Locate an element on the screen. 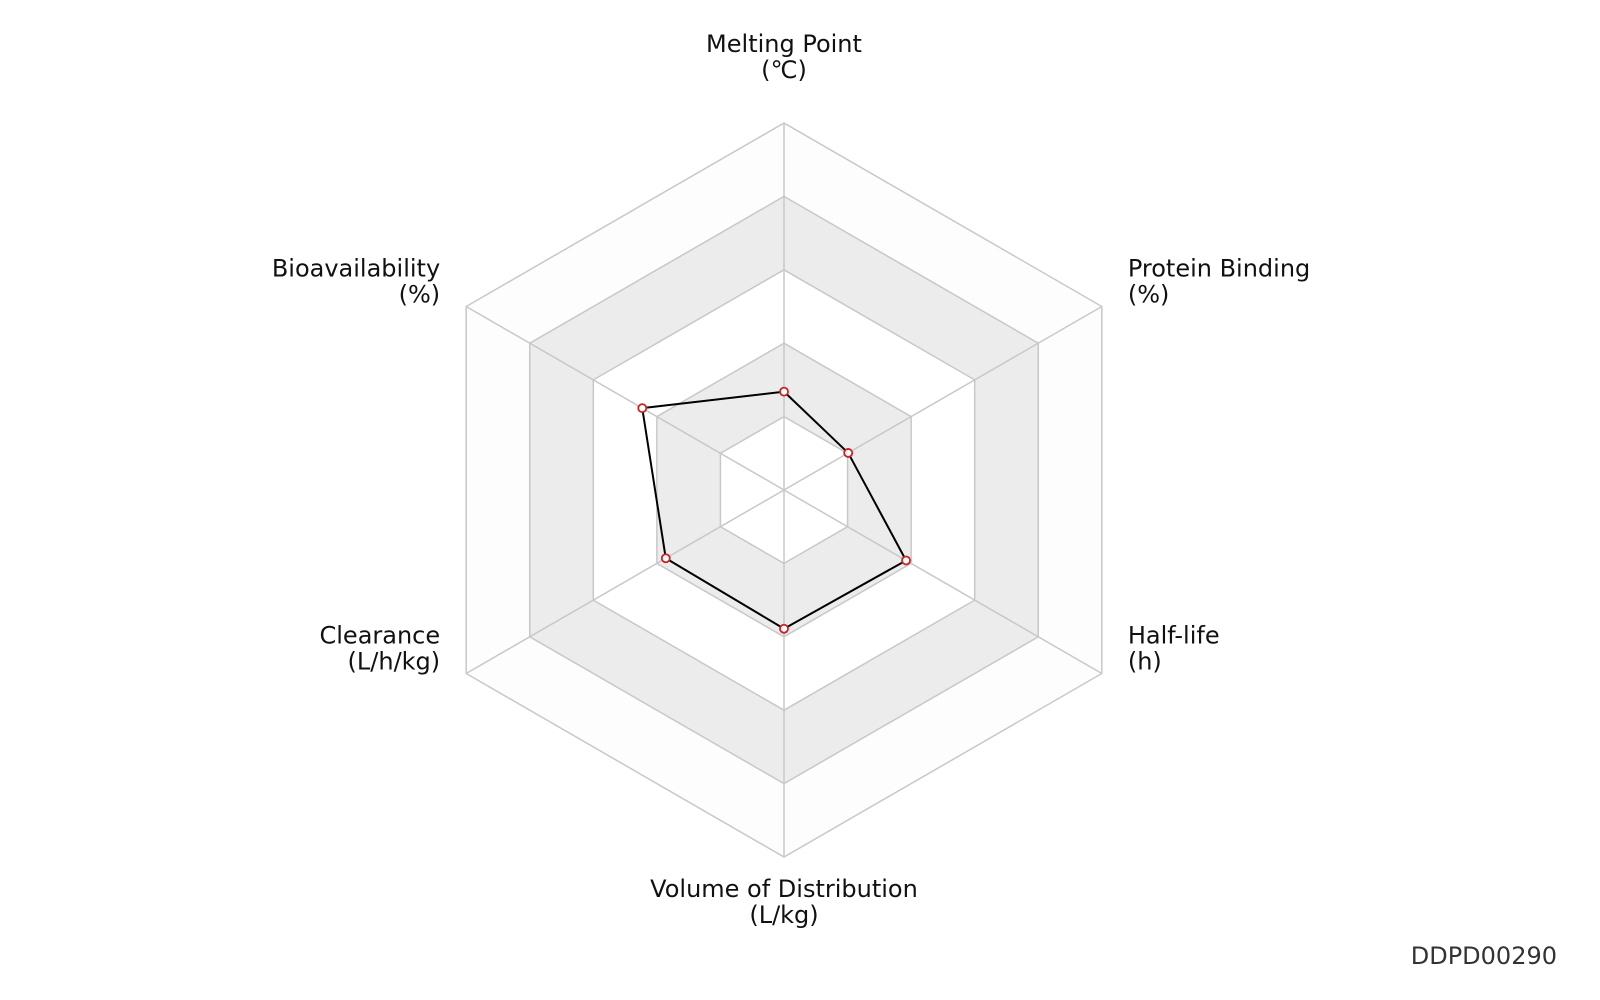 The height and width of the screenshot is (1000, 1600). axis-unit: (℃) is located at coordinates (784, 70).